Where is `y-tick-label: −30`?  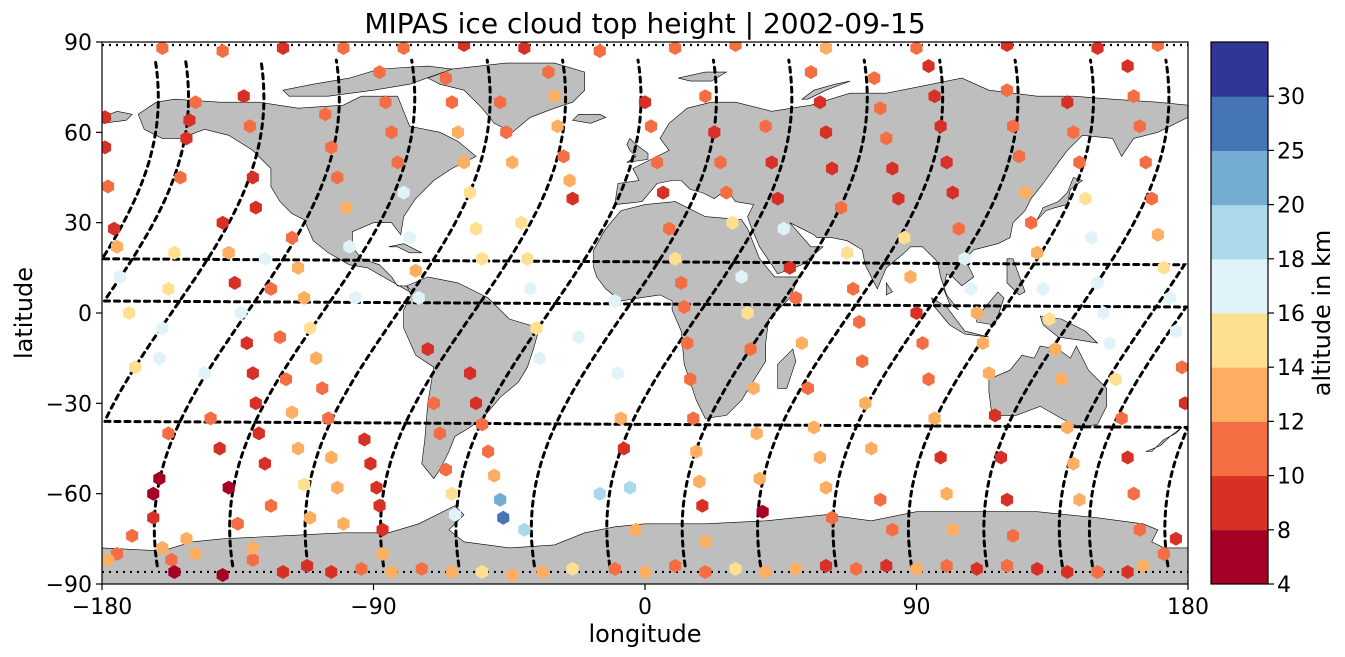
y-tick-label: −30 is located at coordinates (69, 404).